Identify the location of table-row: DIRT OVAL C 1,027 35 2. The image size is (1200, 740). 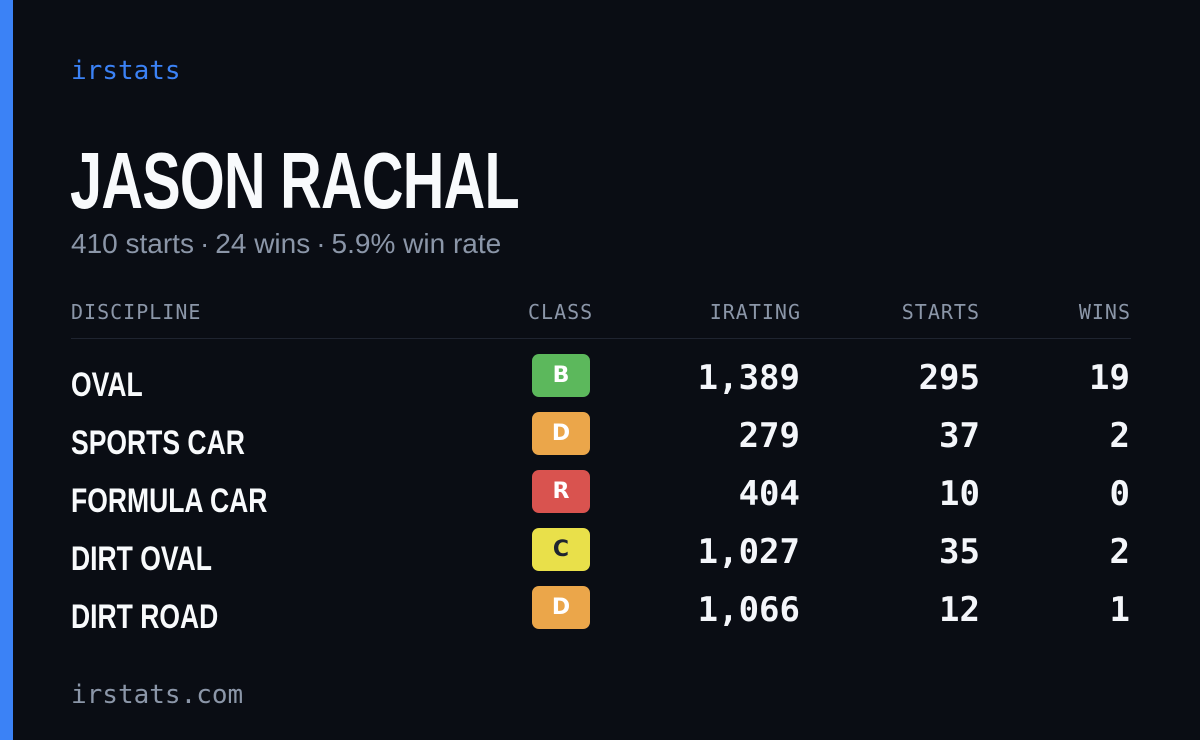
(601, 555).